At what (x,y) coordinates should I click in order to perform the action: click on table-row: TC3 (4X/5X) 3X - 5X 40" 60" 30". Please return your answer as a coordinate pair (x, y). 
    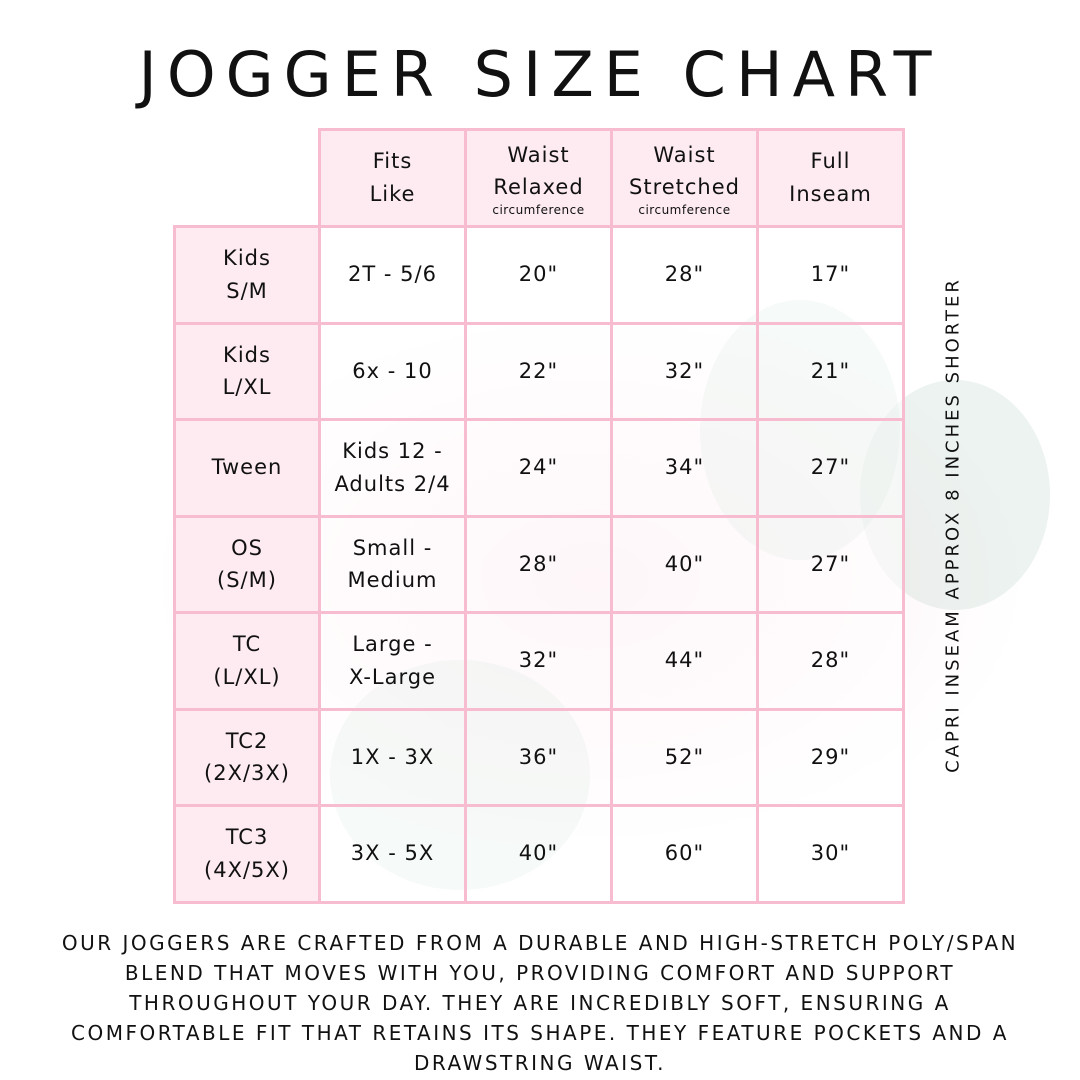
    Looking at the image, I should click on (539, 854).